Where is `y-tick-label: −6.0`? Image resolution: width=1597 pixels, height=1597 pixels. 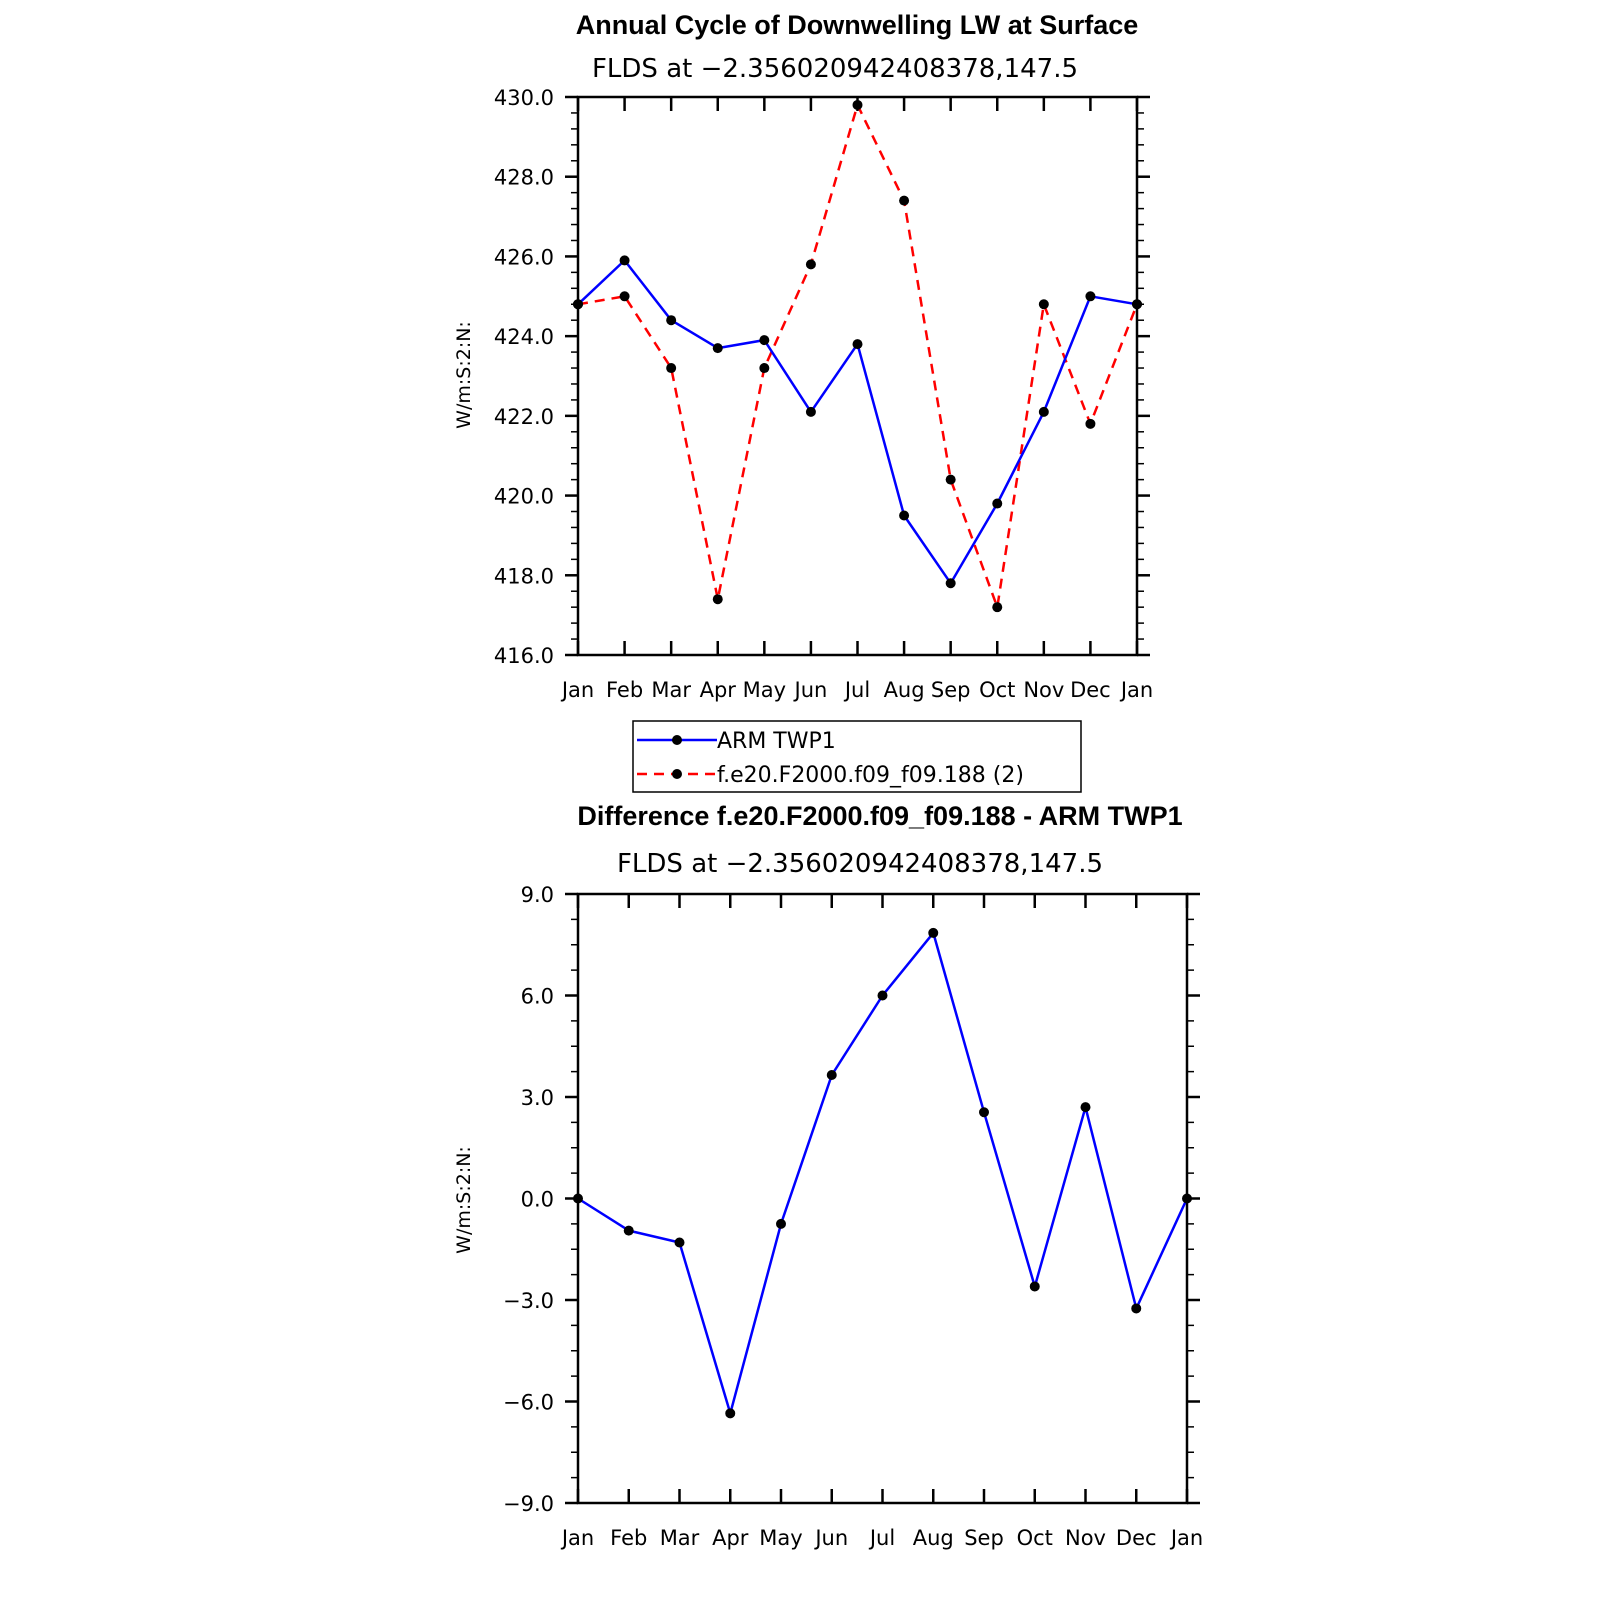 y-tick-label: −6.0 is located at coordinates (528, 1403).